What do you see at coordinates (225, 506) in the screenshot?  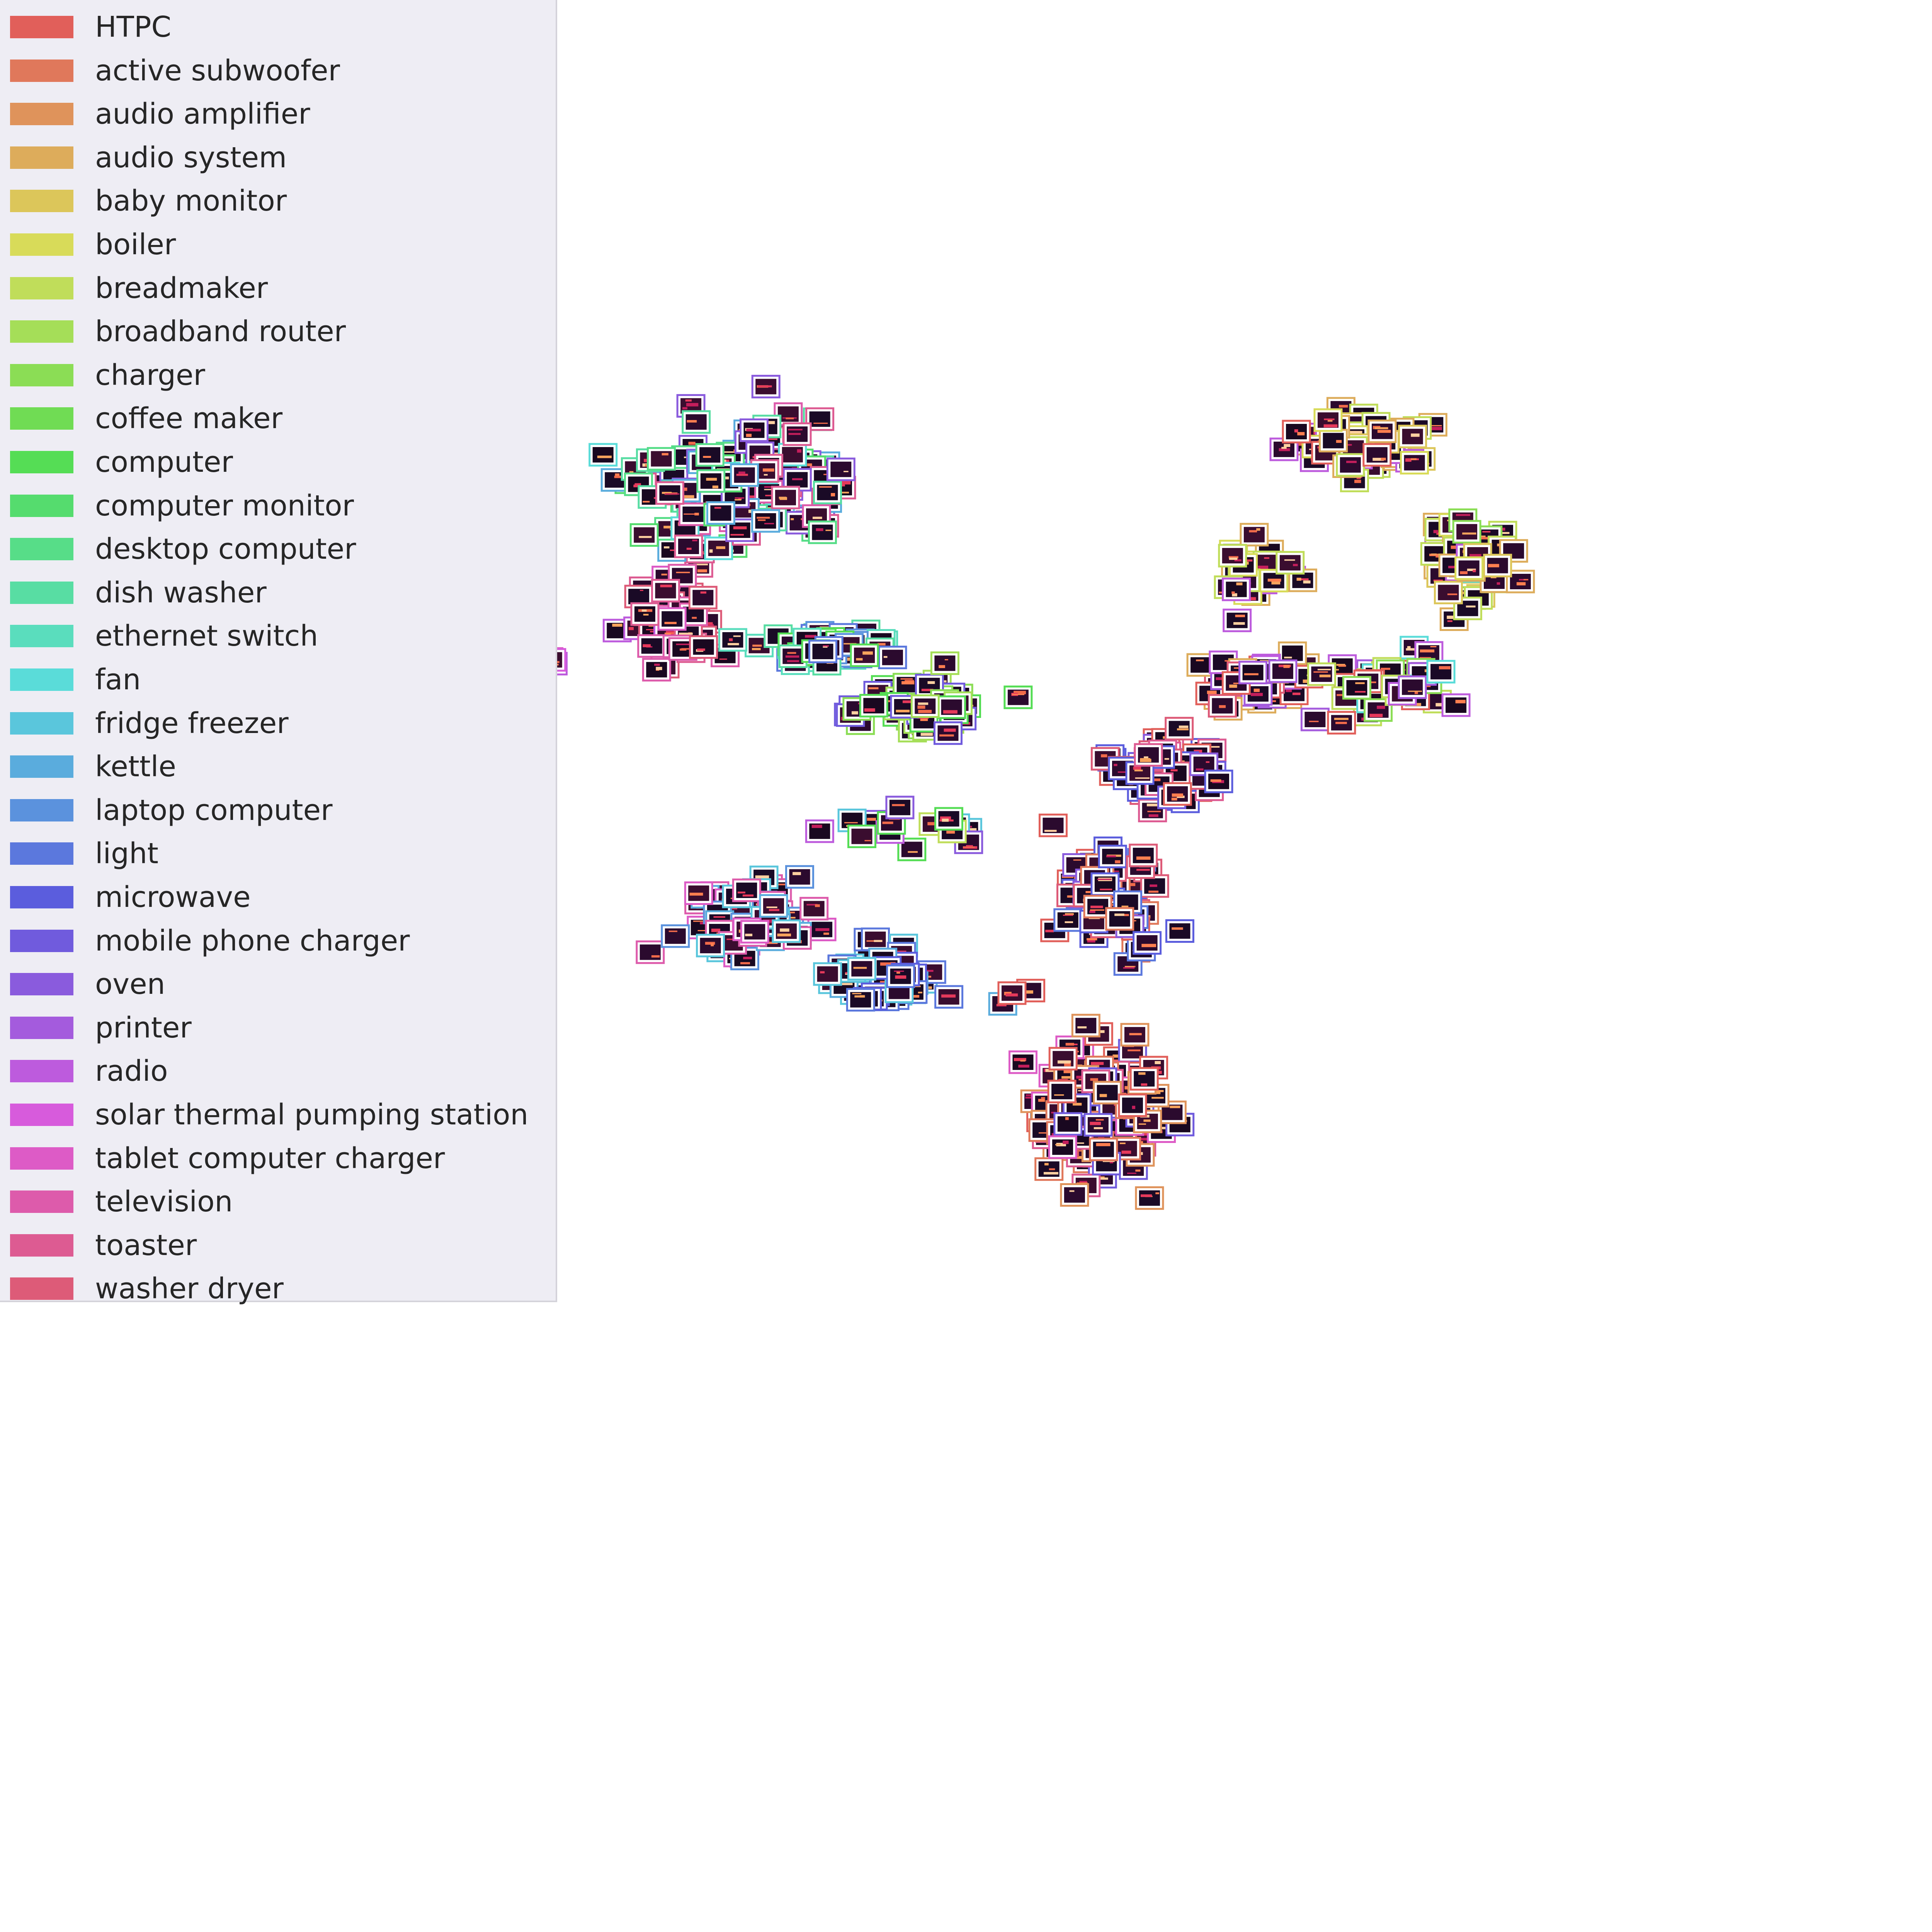 I see `legend-label: computer monitor` at bounding box center [225, 506].